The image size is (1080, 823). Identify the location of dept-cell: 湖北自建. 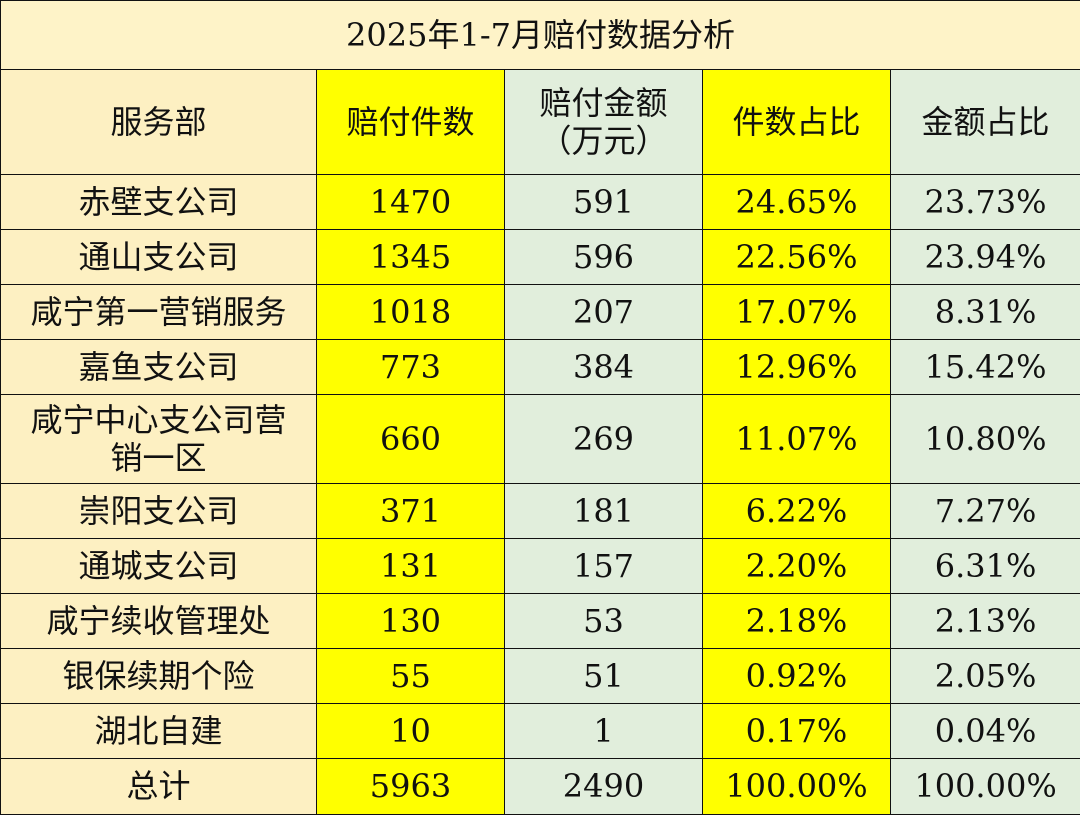
(158, 731).